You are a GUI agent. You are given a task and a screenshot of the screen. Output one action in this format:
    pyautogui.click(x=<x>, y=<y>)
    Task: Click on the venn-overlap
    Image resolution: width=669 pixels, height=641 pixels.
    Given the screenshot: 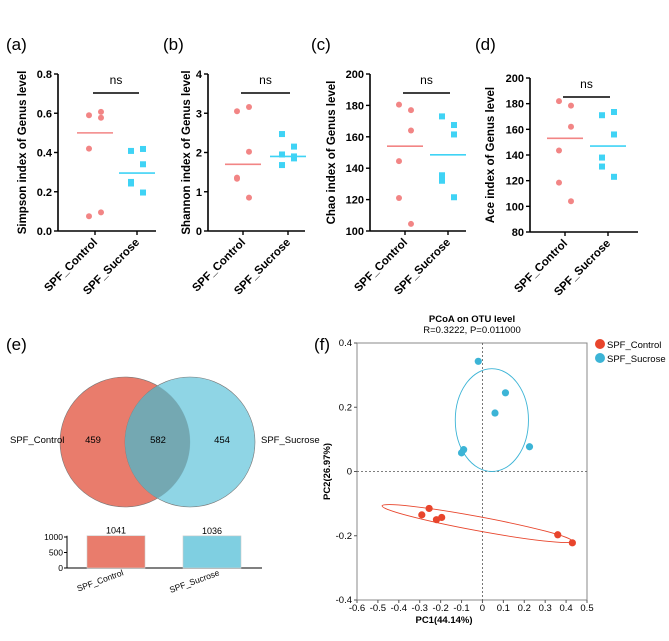 What is the action you would take?
    pyautogui.click(x=157, y=442)
    